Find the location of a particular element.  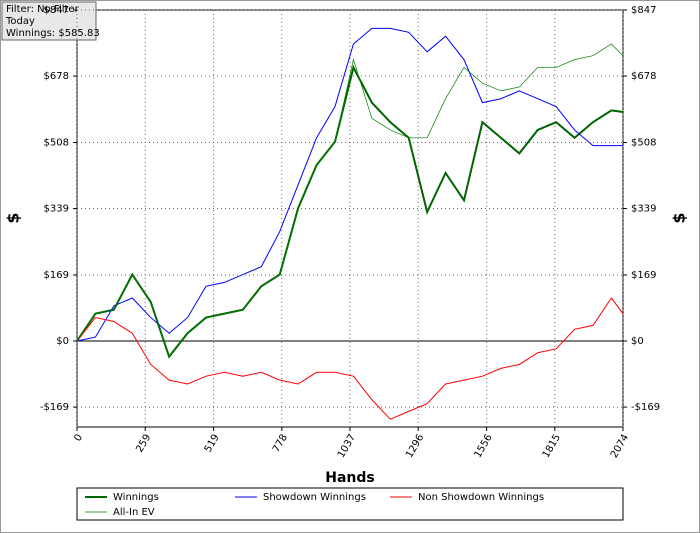

legend is located at coordinates (350, 504).